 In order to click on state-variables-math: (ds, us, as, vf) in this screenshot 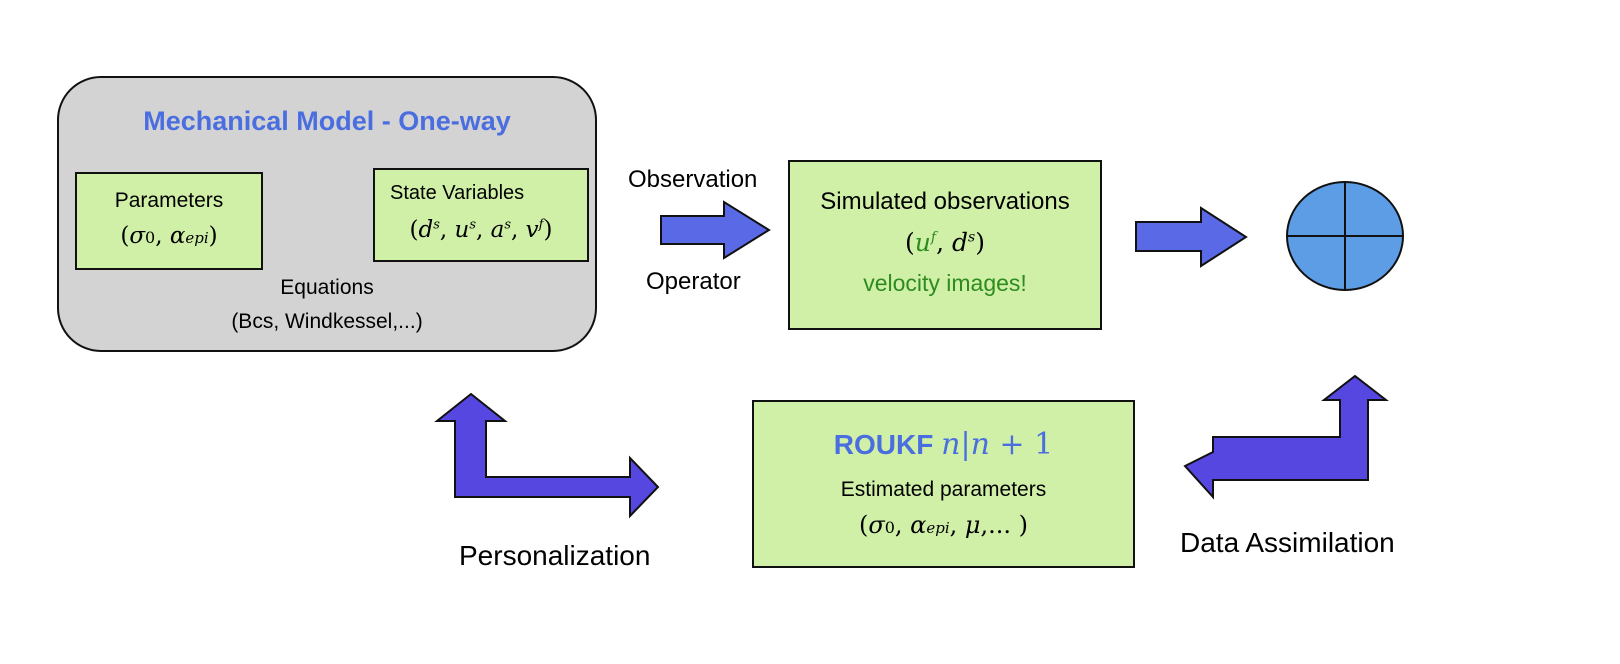, I will do `click(481, 230)`.